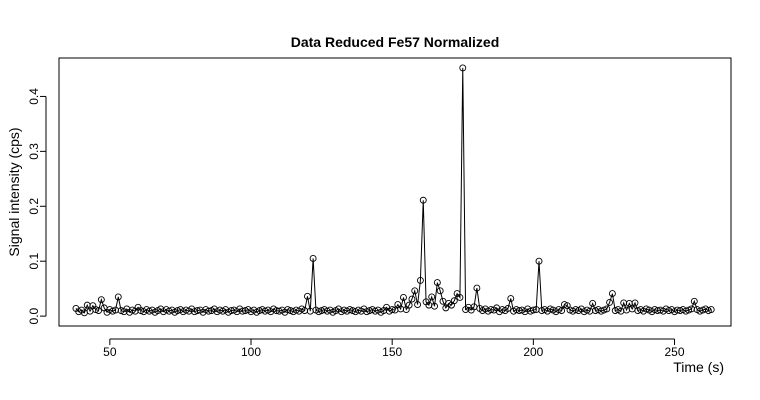 The image size is (760, 400). I want to click on chart-title: Data Reduced Fe57 Normalized, so click(395, 42).